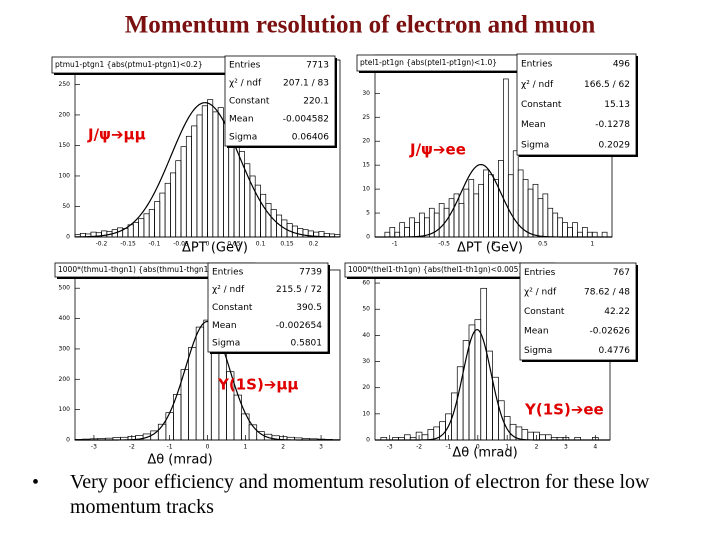 The image size is (720, 540). I want to click on stats-value: -0.02626, so click(610, 331).